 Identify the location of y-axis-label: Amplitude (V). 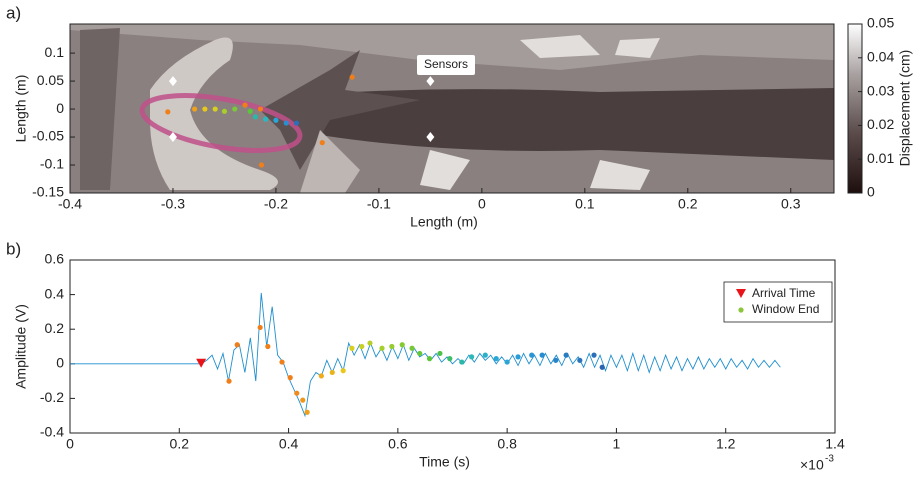
(21, 346).